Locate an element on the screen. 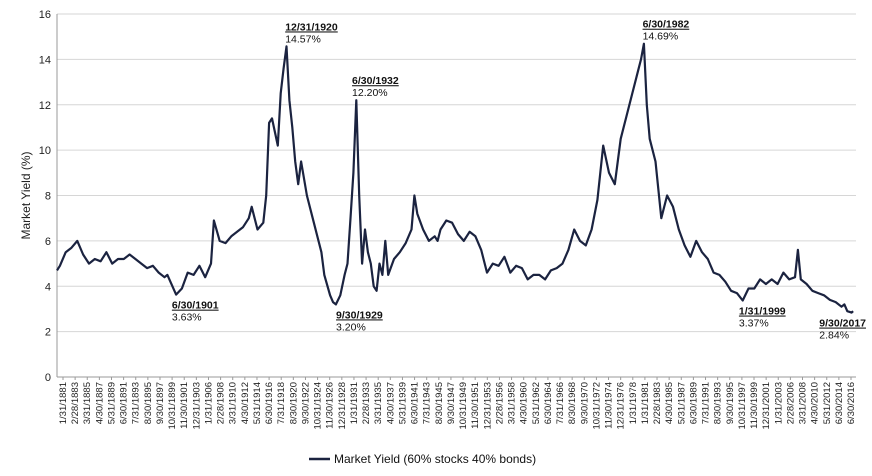 The image size is (872, 476). x-tick-label: 8/30/1945 is located at coordinates (439, 403).